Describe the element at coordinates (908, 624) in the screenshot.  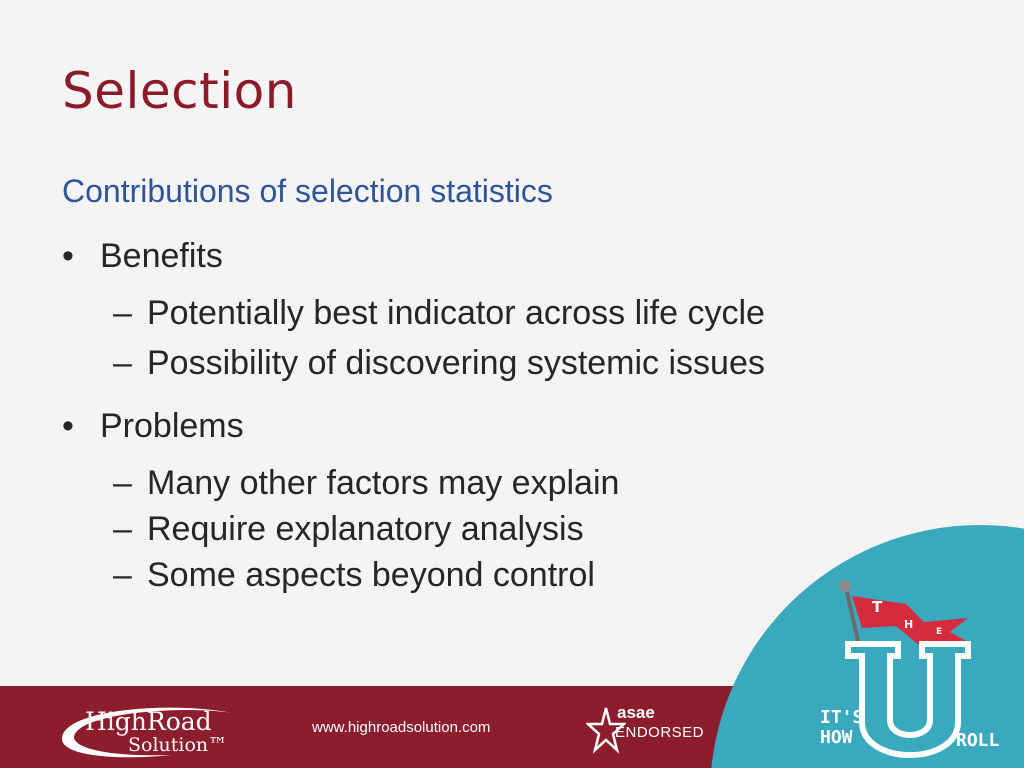
I see `flag-letter-h: H` at that location.